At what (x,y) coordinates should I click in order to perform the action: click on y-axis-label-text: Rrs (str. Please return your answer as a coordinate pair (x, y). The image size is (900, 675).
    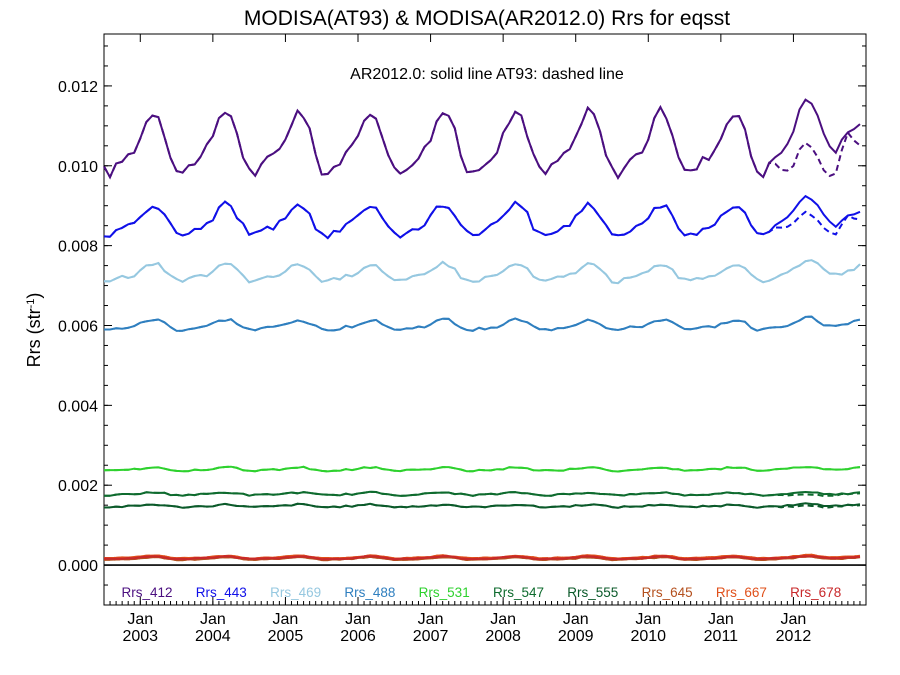
    Looking at the image, I should click on (34, 337).